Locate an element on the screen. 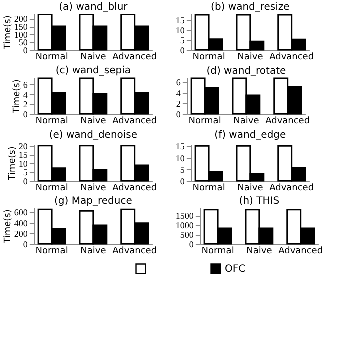 Image resolution: width=357 pixels, height=341 pixels. chart-title: (e) wand_denoise is located at coordinates (93, 135).